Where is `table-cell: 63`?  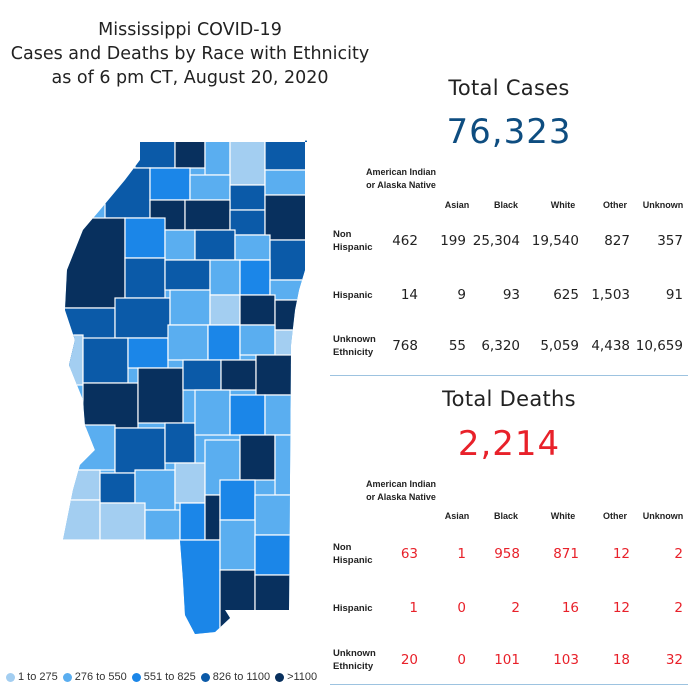
table-cell: 63 is located at coordinates (409, 554).